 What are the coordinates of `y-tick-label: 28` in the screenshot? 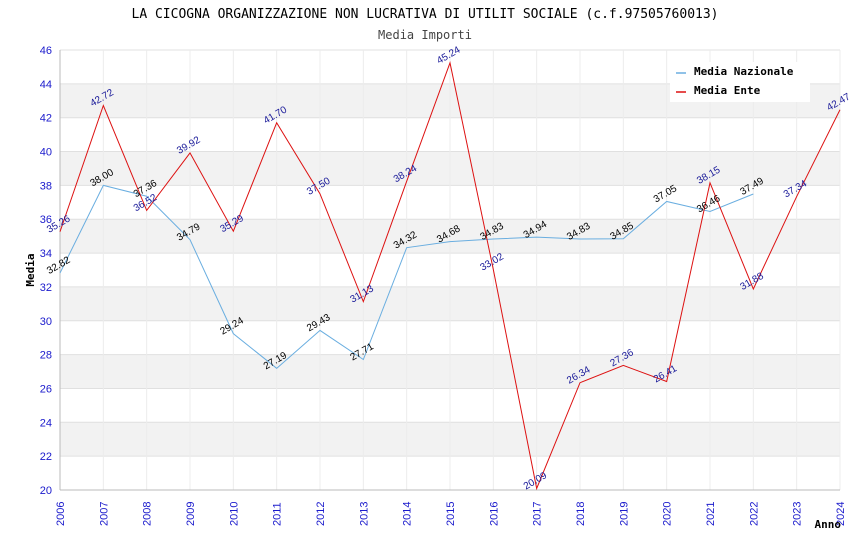 It's located at (46, 356).